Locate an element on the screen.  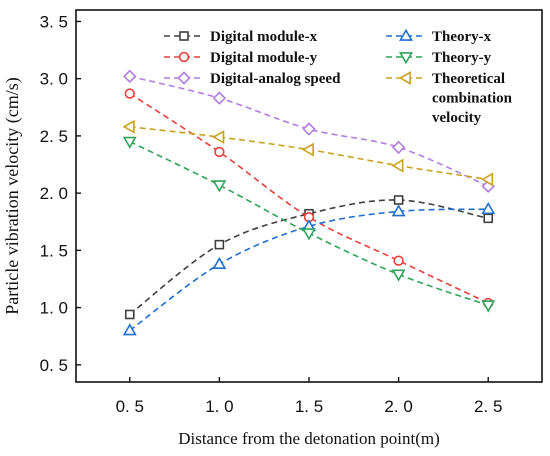
series is located at coordinates (308, 153).